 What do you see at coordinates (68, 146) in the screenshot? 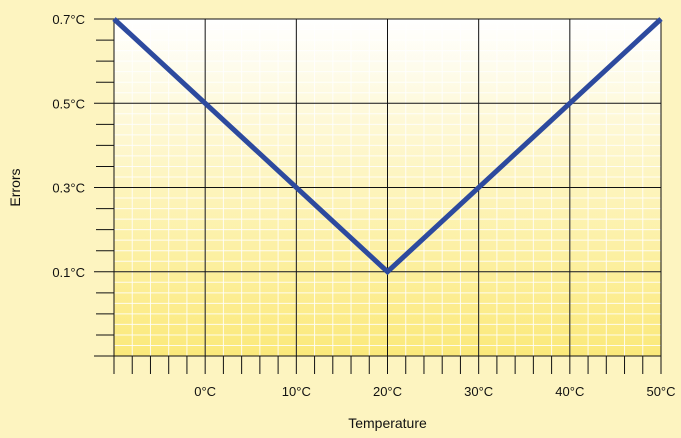
I see `y-tick-labels: 0.1°C 0.3°C 0.5°C 0.7°C` at bounding box center [68, 146].